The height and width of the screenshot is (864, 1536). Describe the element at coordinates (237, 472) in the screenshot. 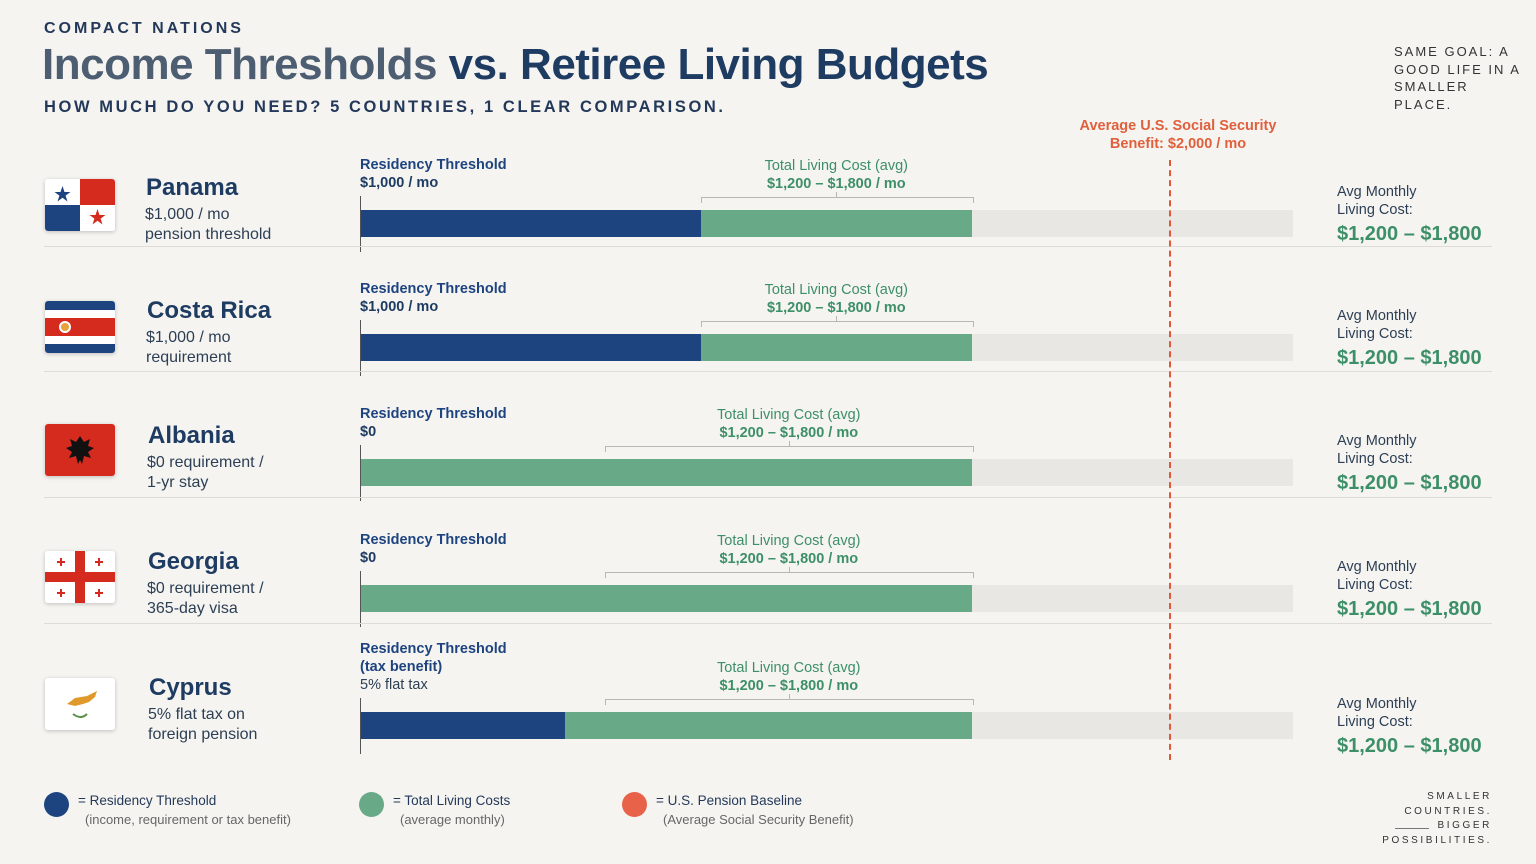

I see `country-desc: $0 requirement / 1-yr stay` at that location.